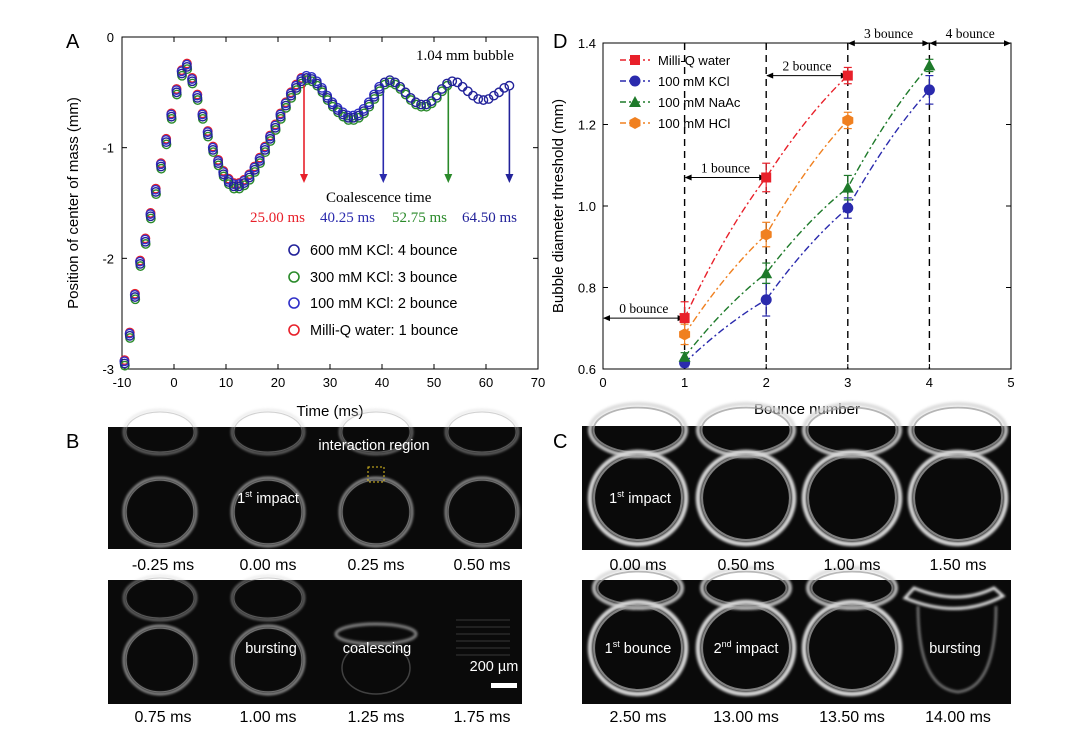 The width and height of the screenshot is (1082, 751). What do you see at coordinates (504, 685) in the screenshot?
I see `scale-bar` at bounding box center [504, 685].